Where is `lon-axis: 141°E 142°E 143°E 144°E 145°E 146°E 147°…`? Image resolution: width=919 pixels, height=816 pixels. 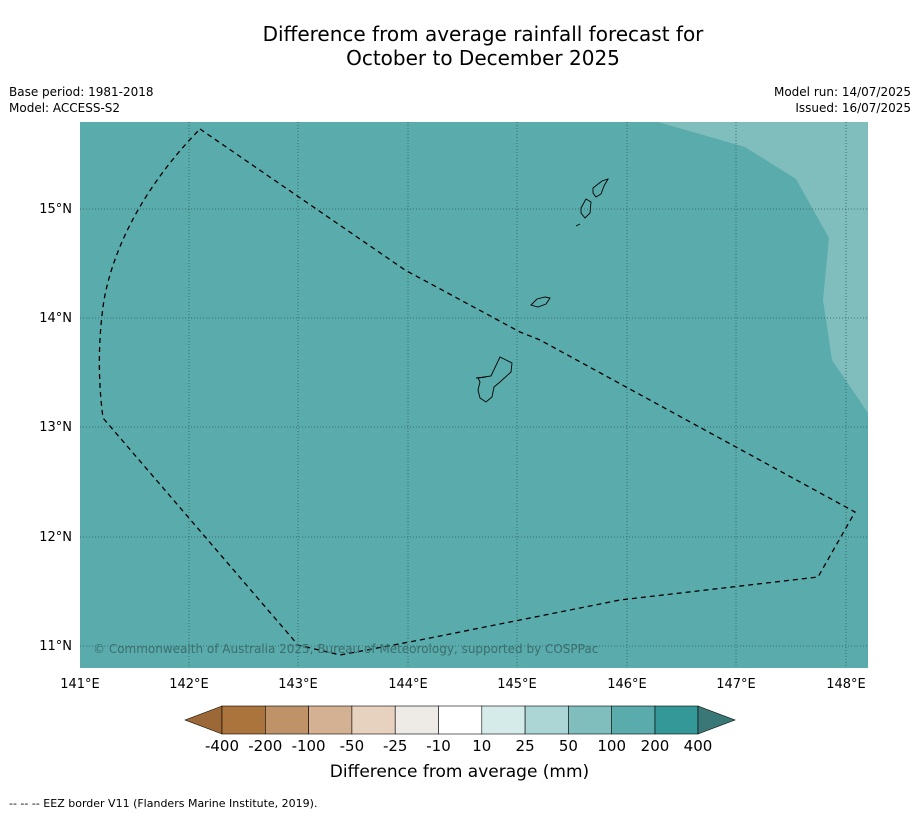
lon-axis: 141°E 142°E 143°E 144°E 145°E 146°E 147°… is located at coordinates (463, 684).